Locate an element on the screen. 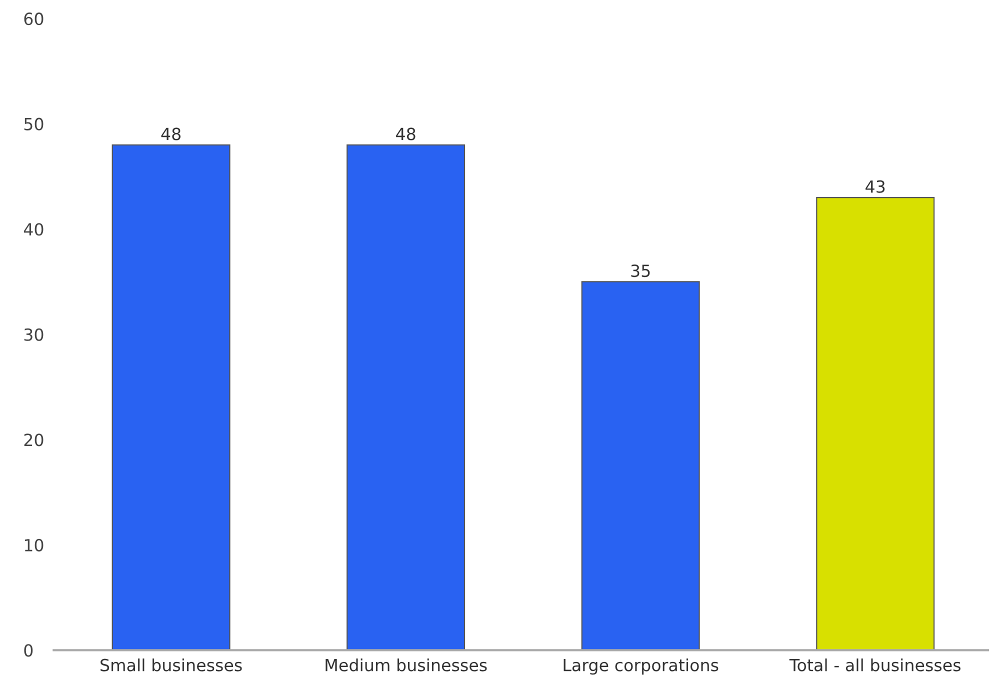  x-tick-label: Small businesses is located at coordinates (171, 665).